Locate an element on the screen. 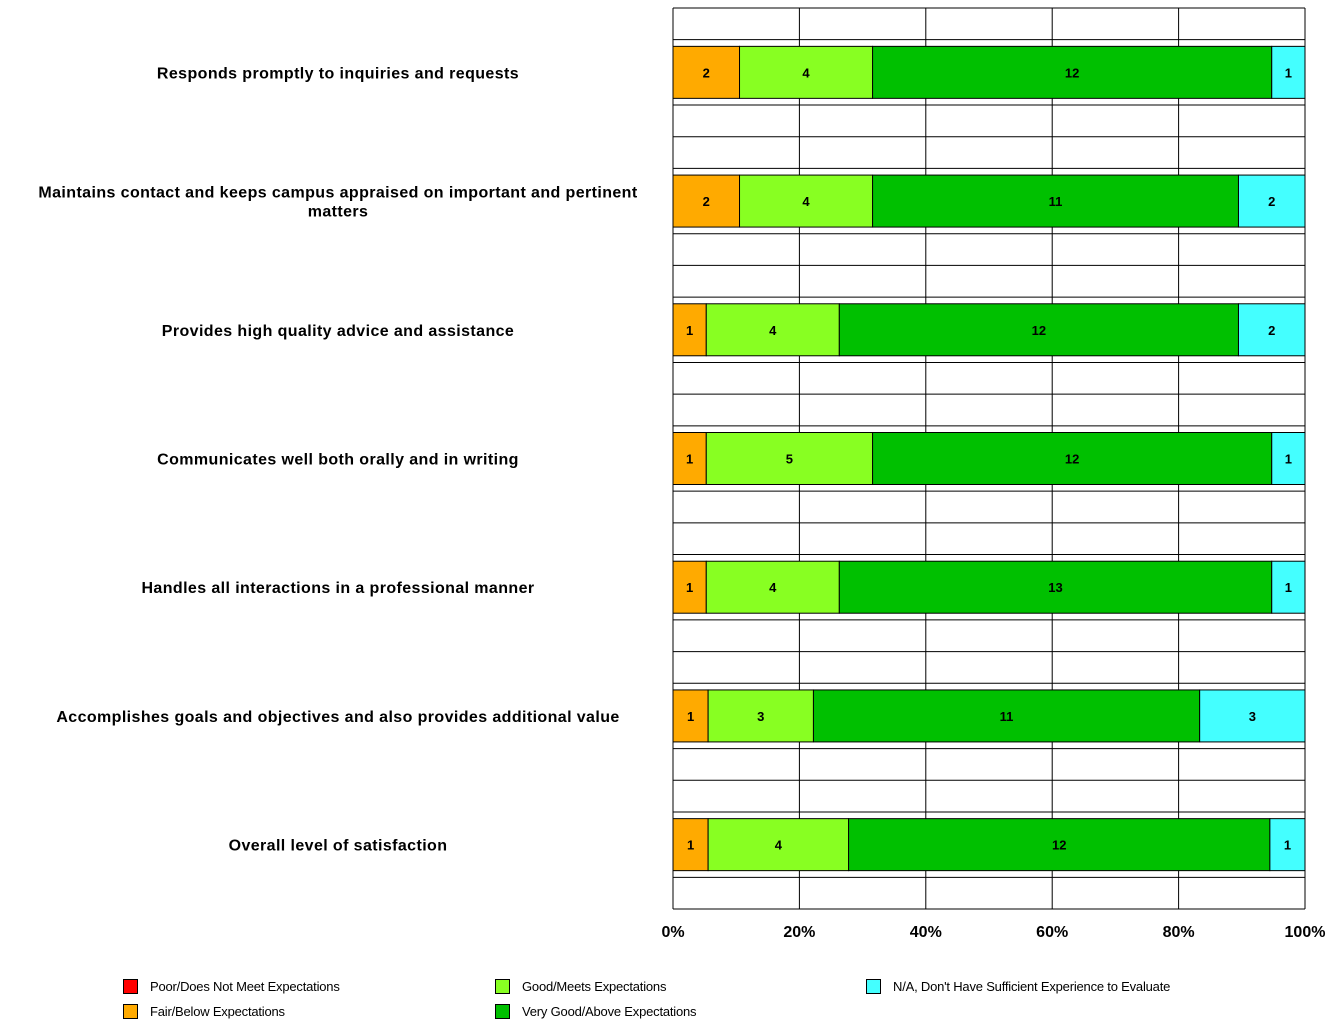 The image size is (1336, 1023). legend-item: Very Good/Above Expectations is located at coordinates (596, 1011).